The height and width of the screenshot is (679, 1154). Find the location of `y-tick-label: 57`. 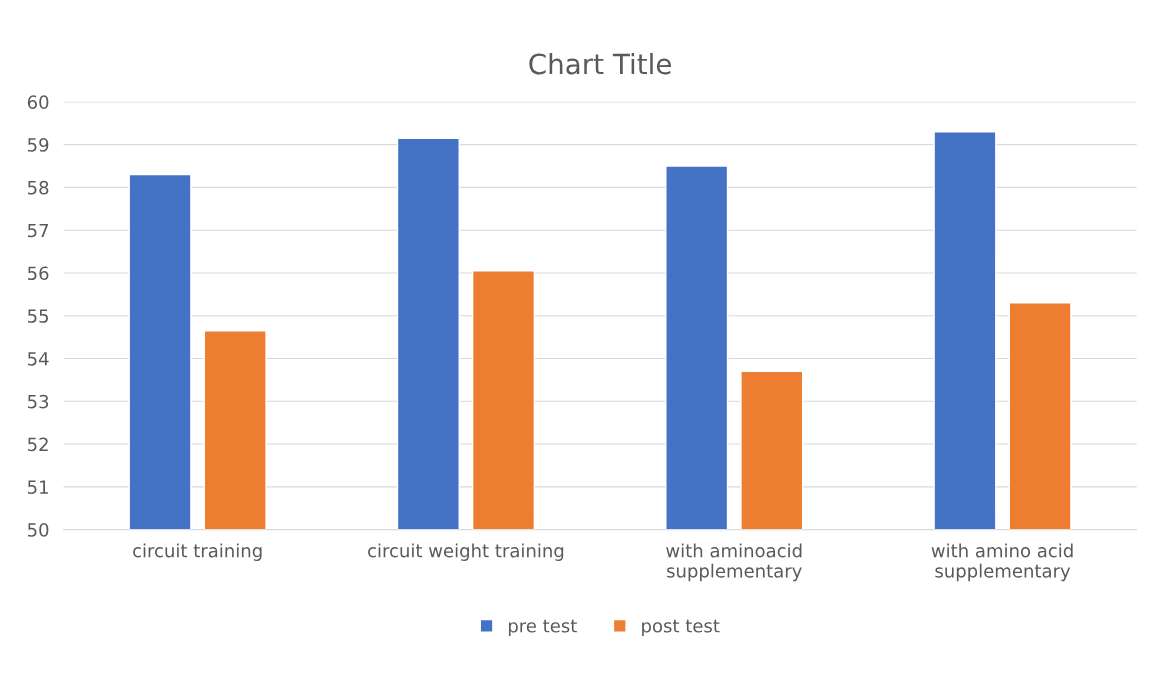

y-tick-label: 57 is located at coordinates (38, 230).